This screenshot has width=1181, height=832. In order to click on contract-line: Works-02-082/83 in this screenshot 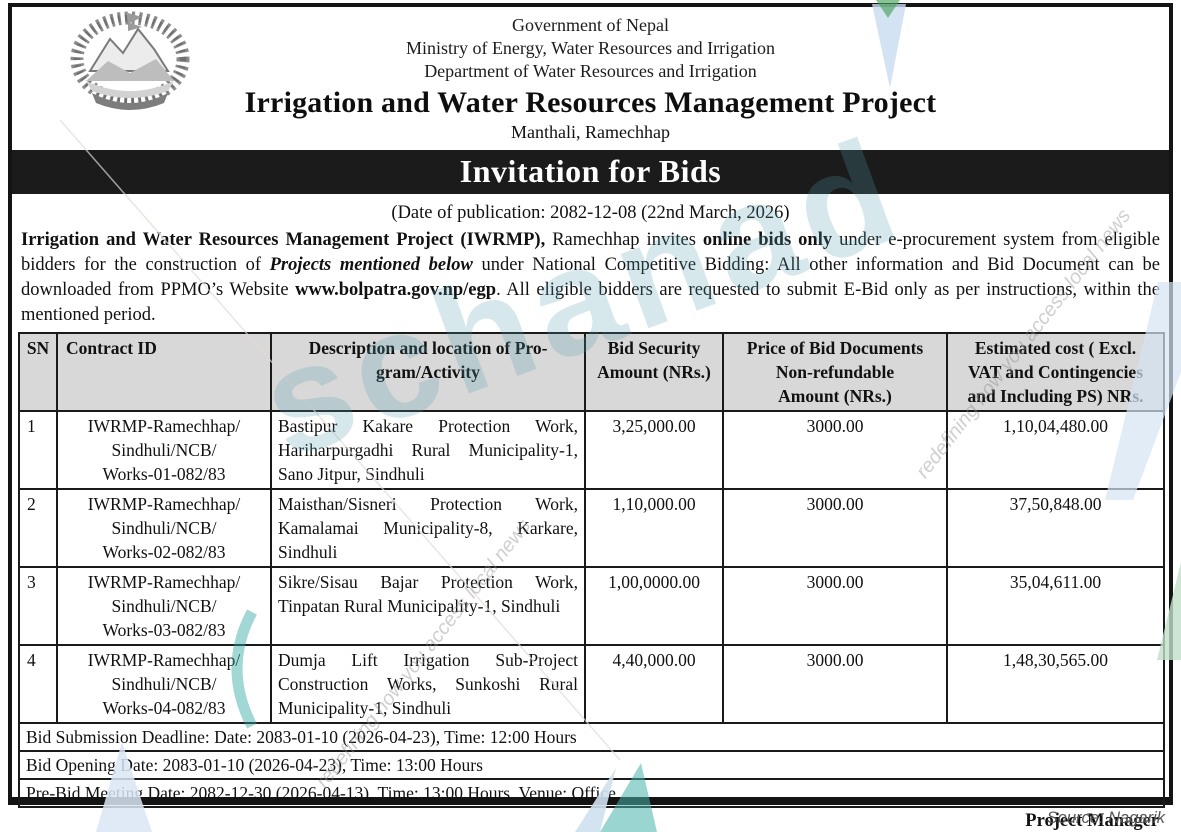, I will do `click(164, 552)`.